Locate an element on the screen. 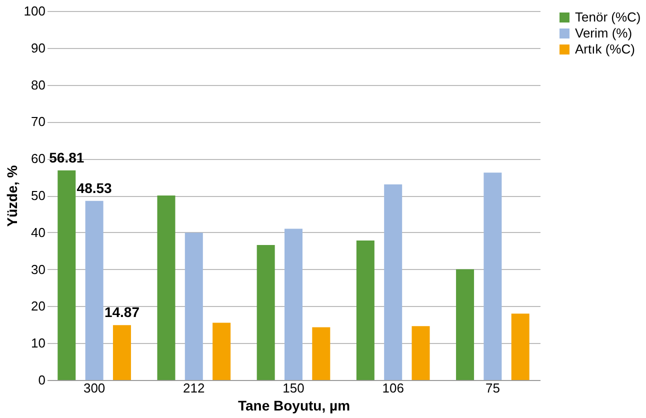 The image size is (646, 418). data-label: 56.81 is located at coordinates (66, 157).